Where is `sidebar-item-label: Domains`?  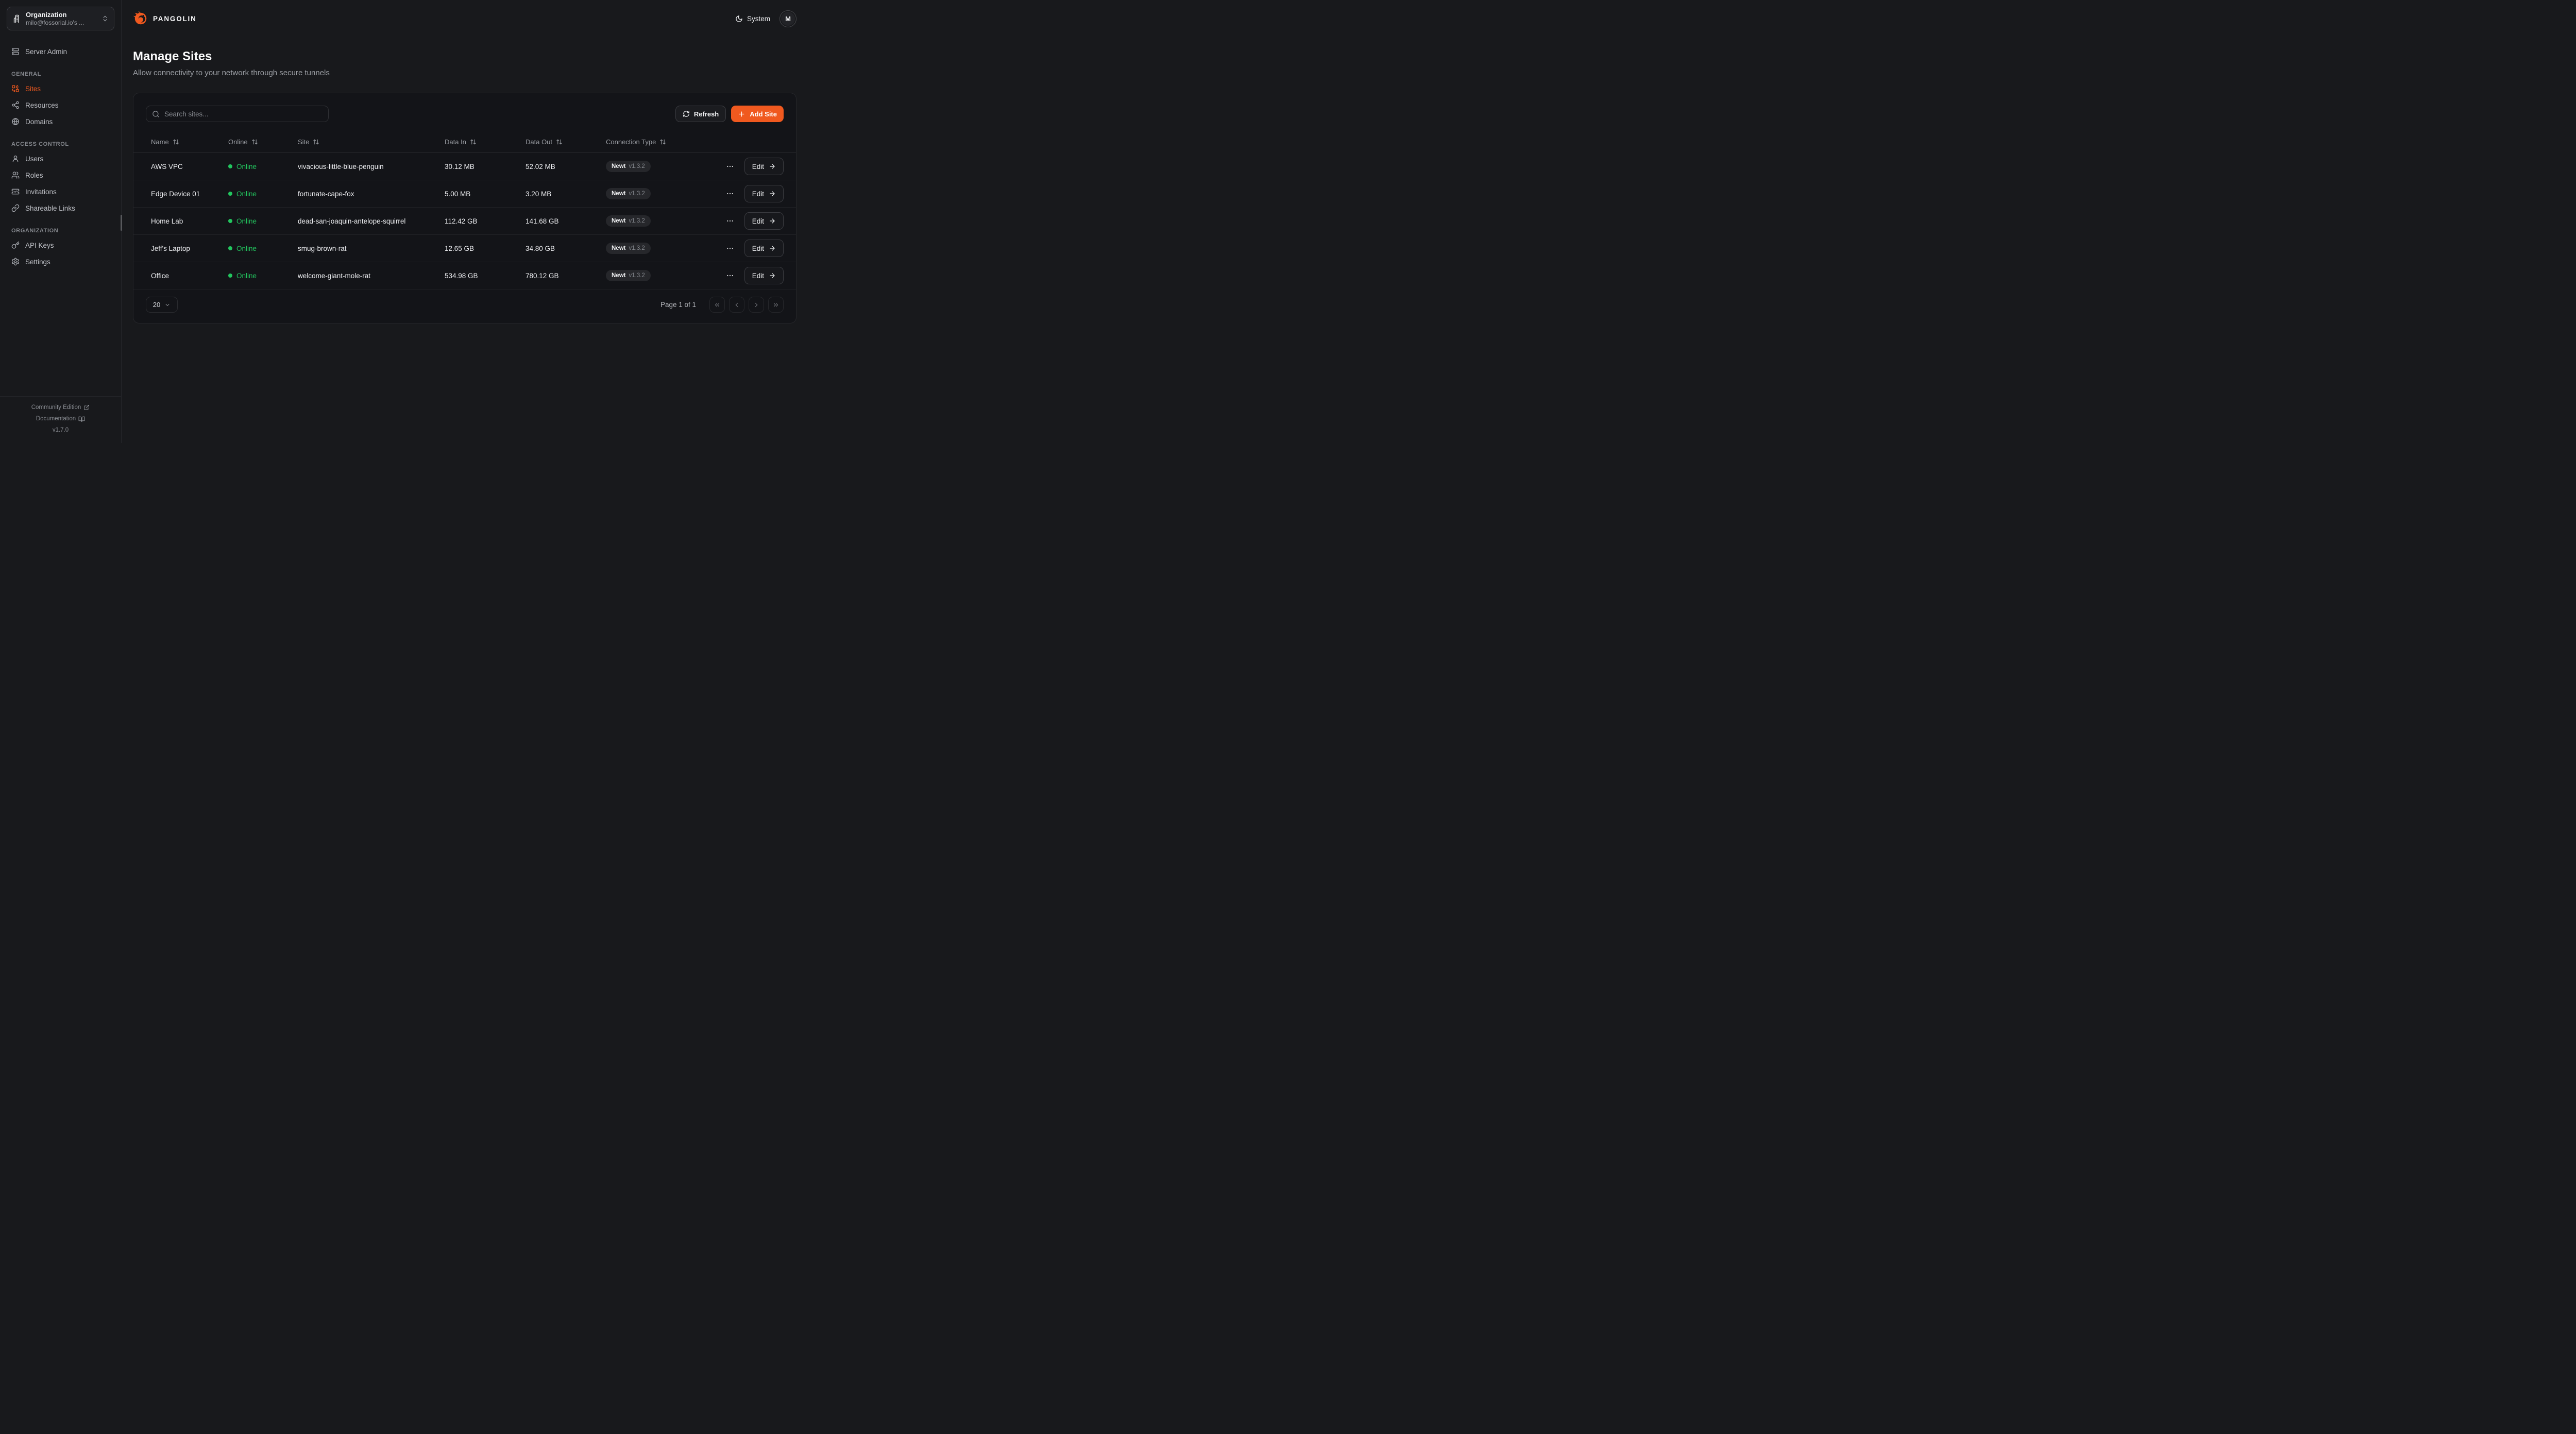 sidebar-item-label: Domains is located at coordinates (39, 121).